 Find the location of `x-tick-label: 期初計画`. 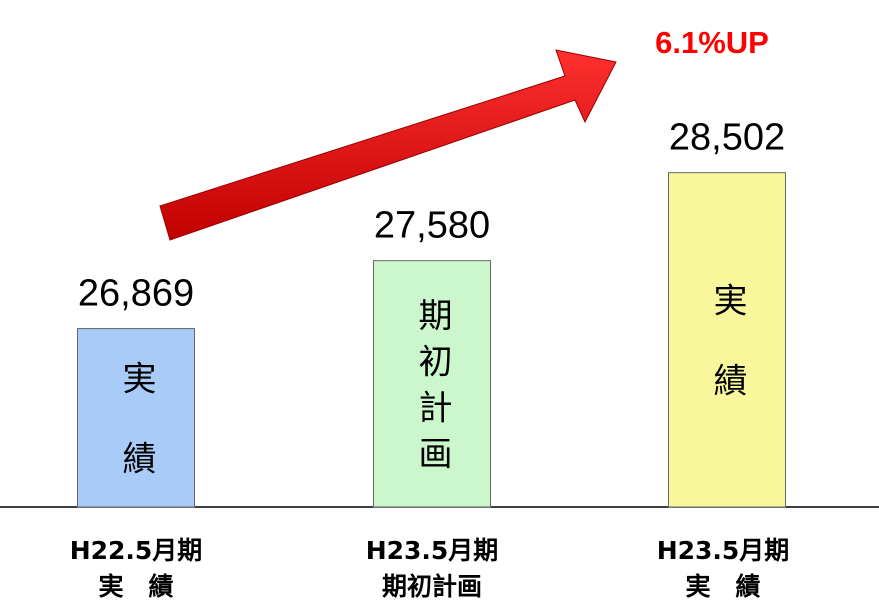

x-tick-label: 期初計画 is located at coordinates (432, 586).